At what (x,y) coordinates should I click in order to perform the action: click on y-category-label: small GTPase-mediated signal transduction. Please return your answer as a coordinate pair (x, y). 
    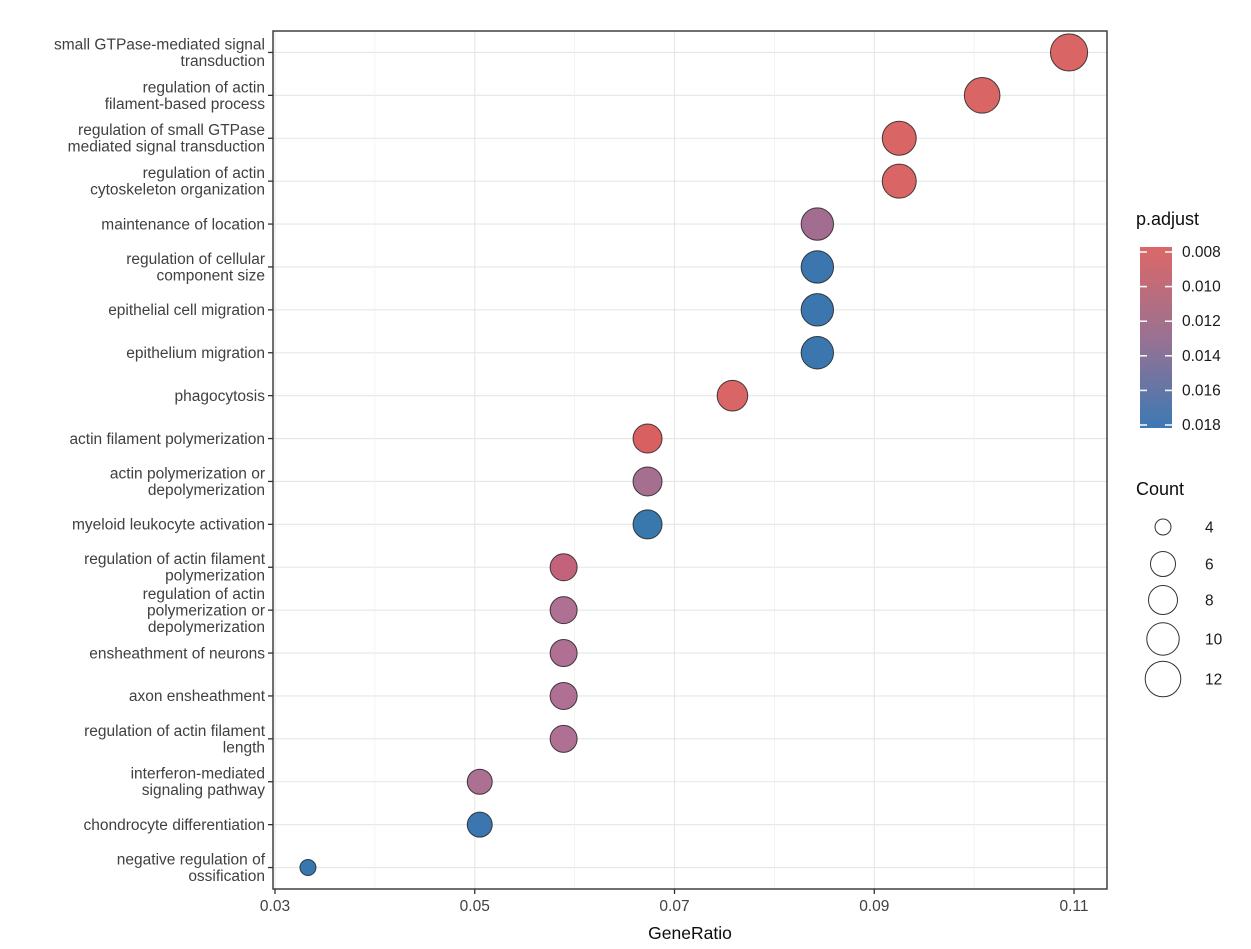
    Looking at the image, I should click on (159, 53).